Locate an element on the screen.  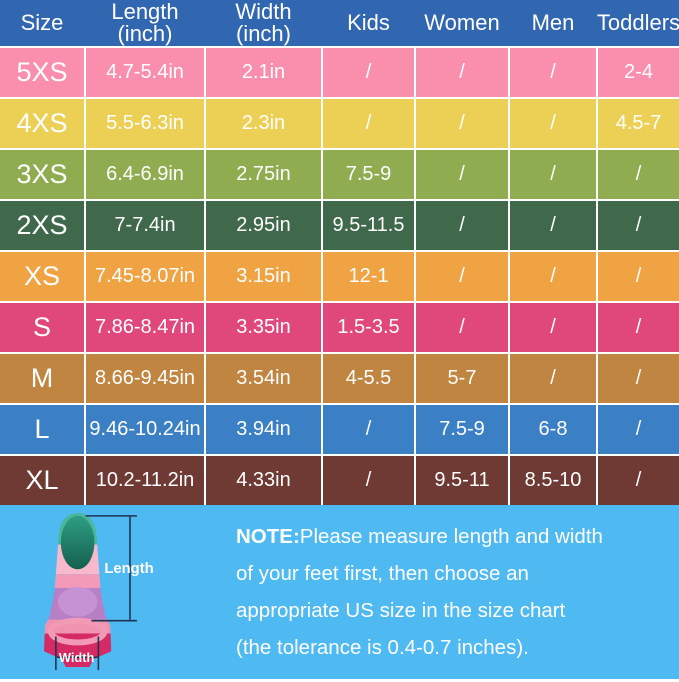
women-value: 9.5-11 is located at coordinates (462, 480).